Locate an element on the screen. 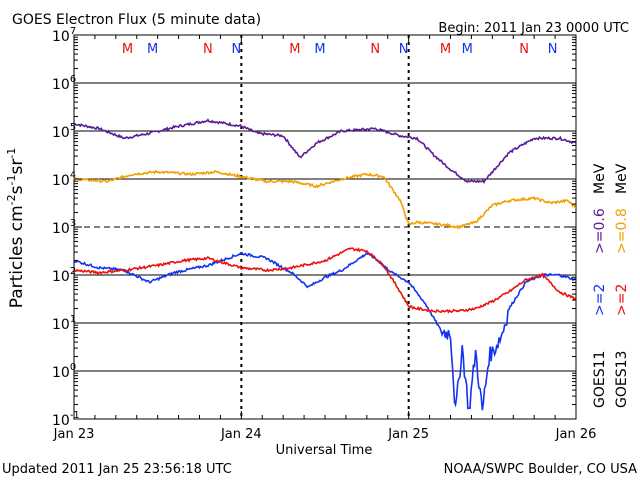  y-tick-label: 10⁵ is located at coordinates (64, 131).